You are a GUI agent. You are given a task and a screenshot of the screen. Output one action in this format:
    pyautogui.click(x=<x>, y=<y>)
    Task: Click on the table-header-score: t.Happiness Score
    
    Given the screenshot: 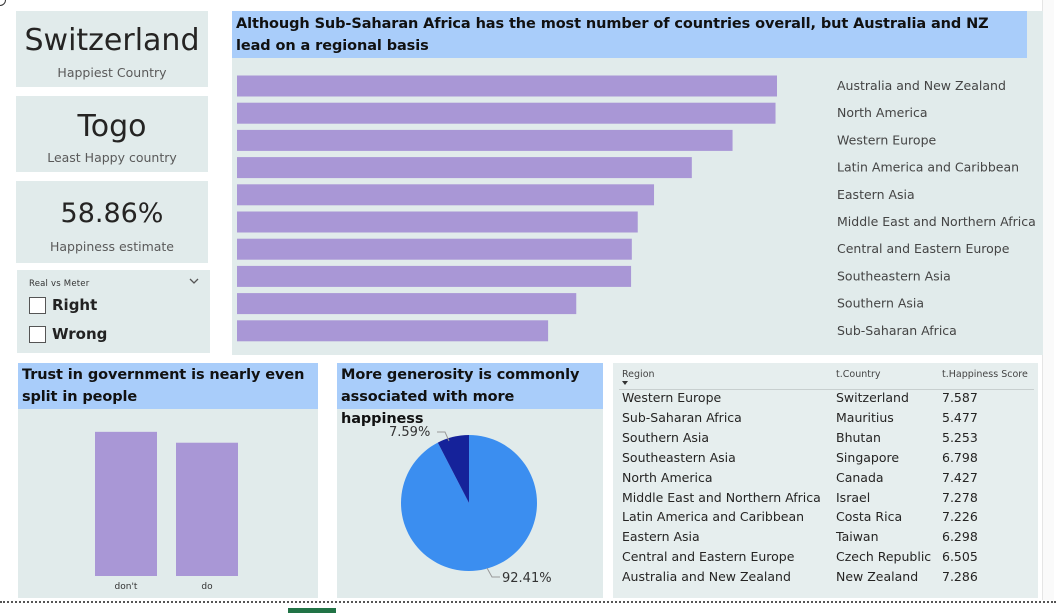 What is the action you would take?
    pyautogui.click(x=985, y=374)
    